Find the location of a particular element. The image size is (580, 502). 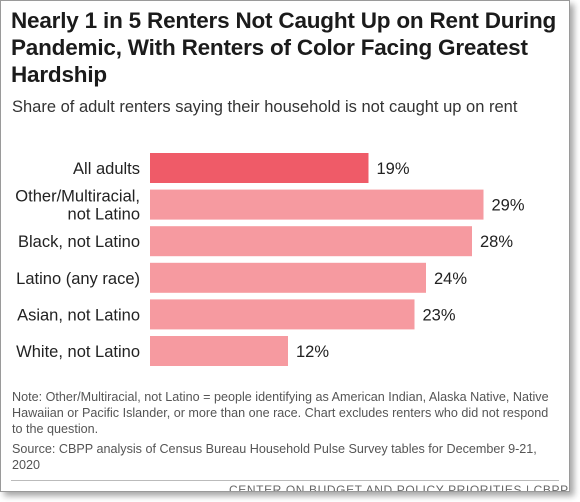

value-label: 23% is located at coordinates (439, 315).